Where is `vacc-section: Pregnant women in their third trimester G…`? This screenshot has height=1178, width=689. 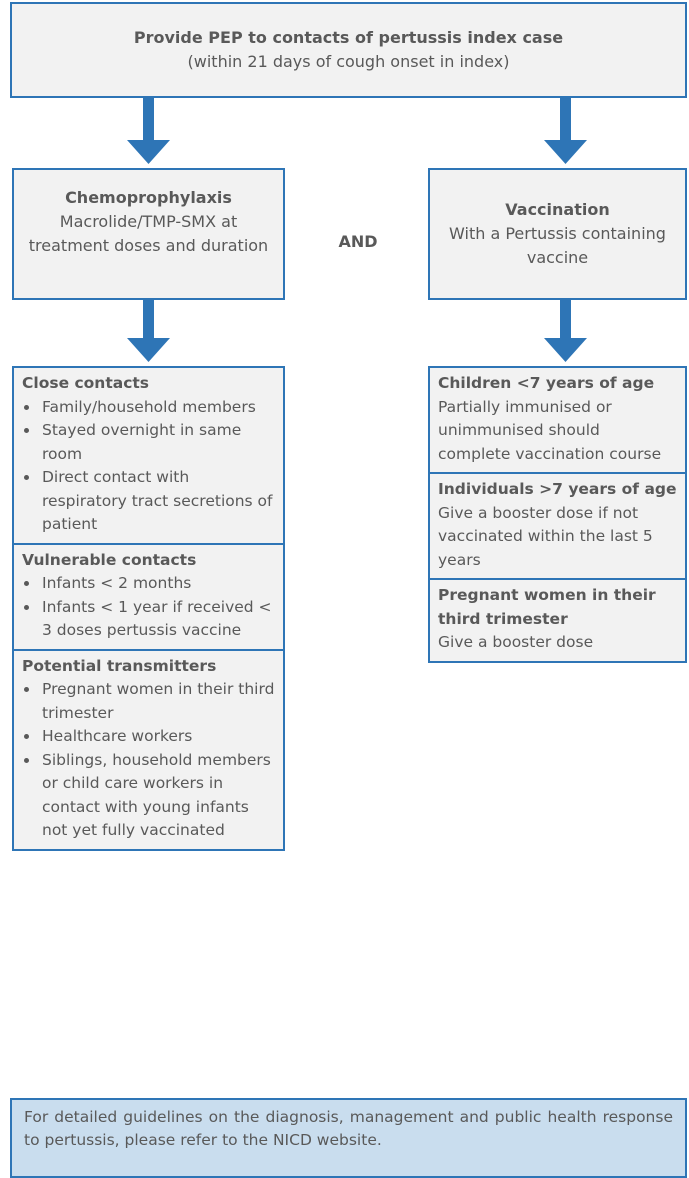 vacc-section: Pregnant women in their third trimester G… is located at coordinates (557, 619).